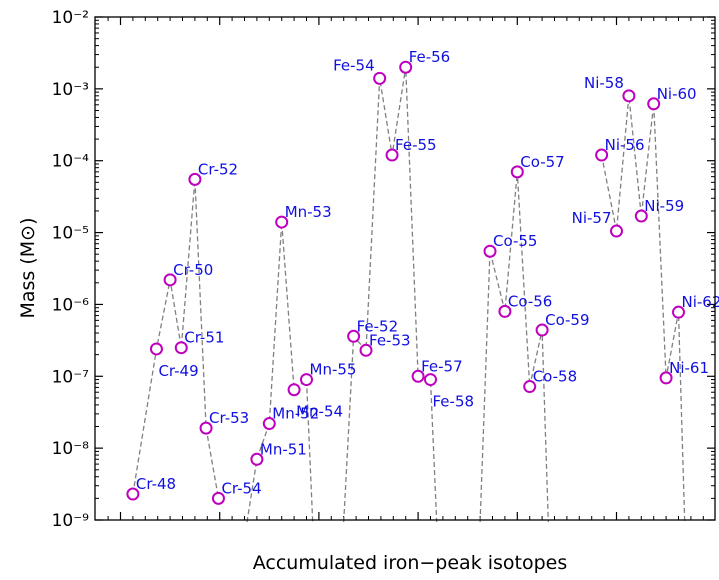 This screenshot has width=719, height=580. What do you see at coordinates (430, 57) in the screenshot?
I see `point-label-fe-56: Fe-56` at bounding box center [430, 57].